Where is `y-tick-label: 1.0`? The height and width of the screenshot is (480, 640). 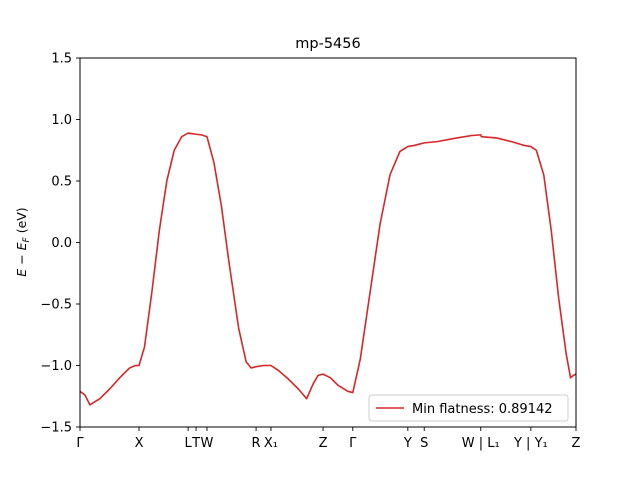
y-tick-label: 1.0 is located at coordinates (61, 120).